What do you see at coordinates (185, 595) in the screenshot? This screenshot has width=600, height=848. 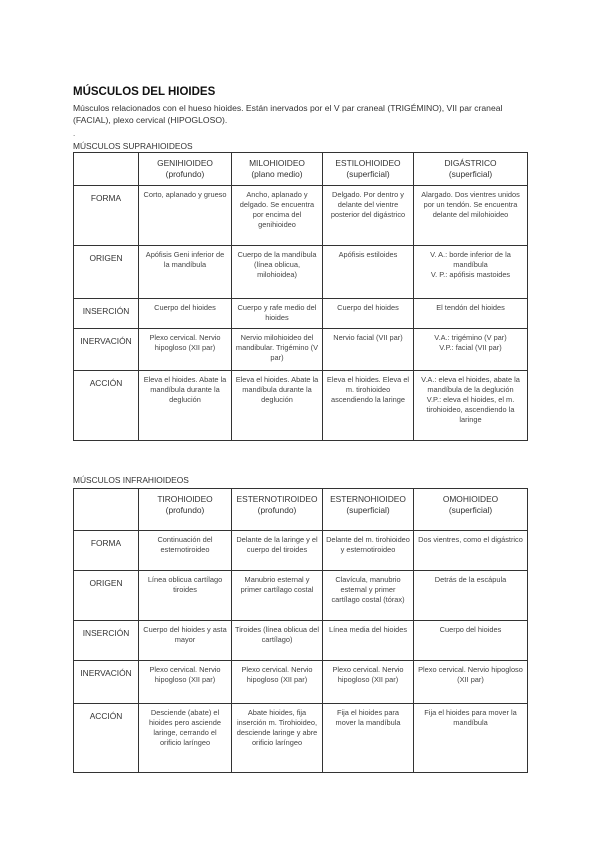 I see `table-cell: Línea oblicua cartílago tiroides` at bounding box center [185, 595].